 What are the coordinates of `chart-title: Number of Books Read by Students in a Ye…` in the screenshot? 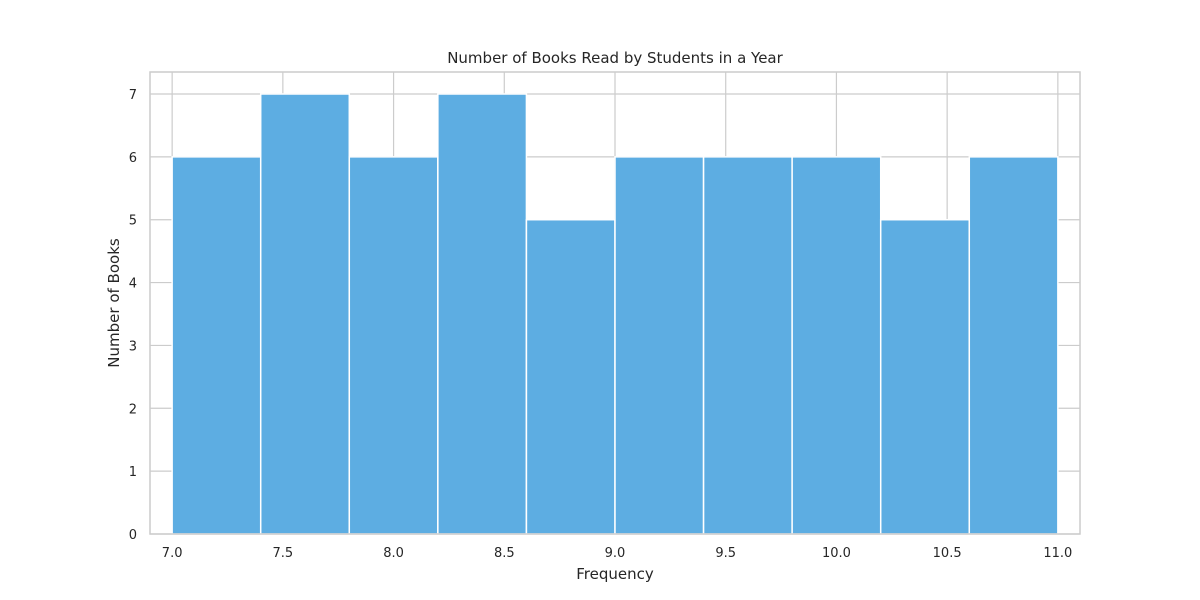 It's located at (615, 58).